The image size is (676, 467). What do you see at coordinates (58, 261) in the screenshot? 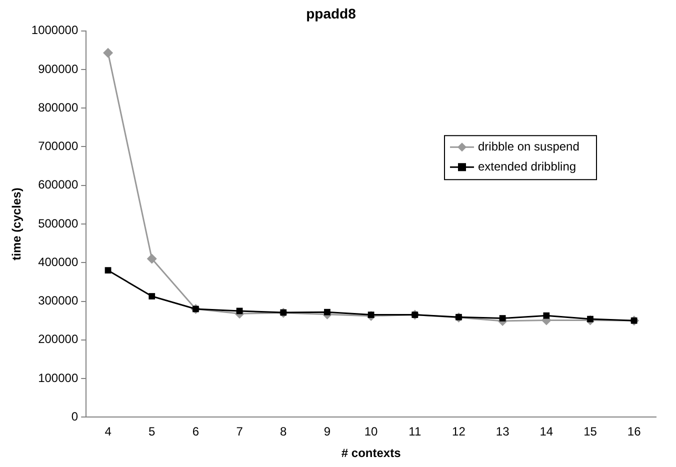
I see `y-tick-label: 400000` at bounding box center [58, 261].